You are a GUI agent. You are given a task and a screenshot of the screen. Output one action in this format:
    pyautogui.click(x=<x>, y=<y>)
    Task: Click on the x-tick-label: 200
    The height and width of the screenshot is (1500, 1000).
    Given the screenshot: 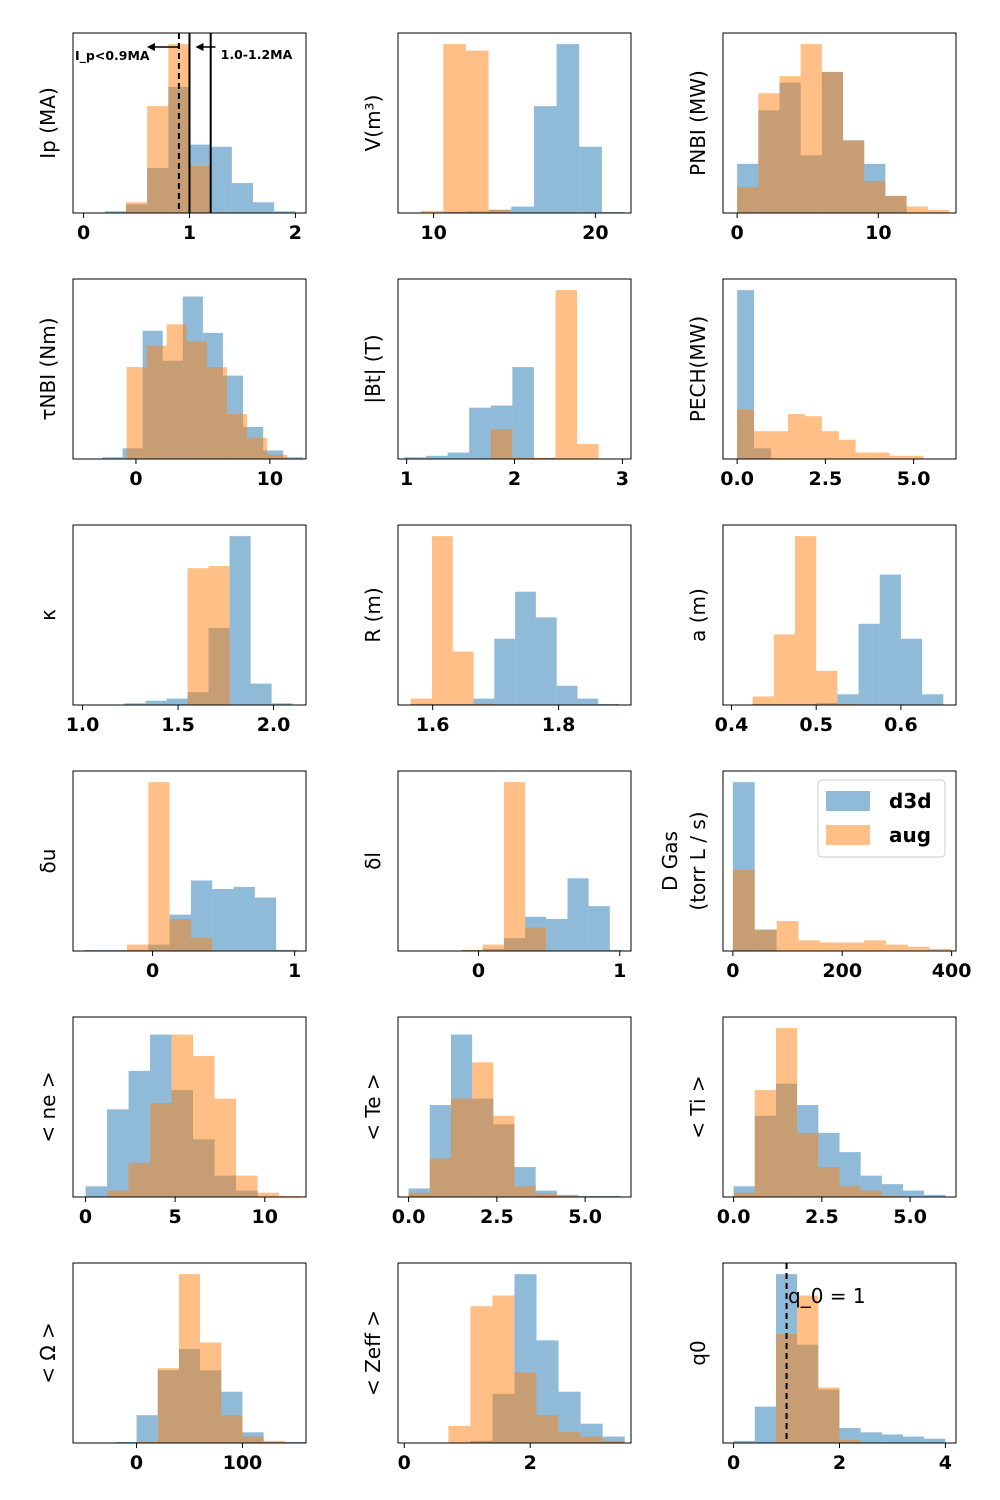 What is the action you would take?
    pyautogui.click(x=842, y=971)
    